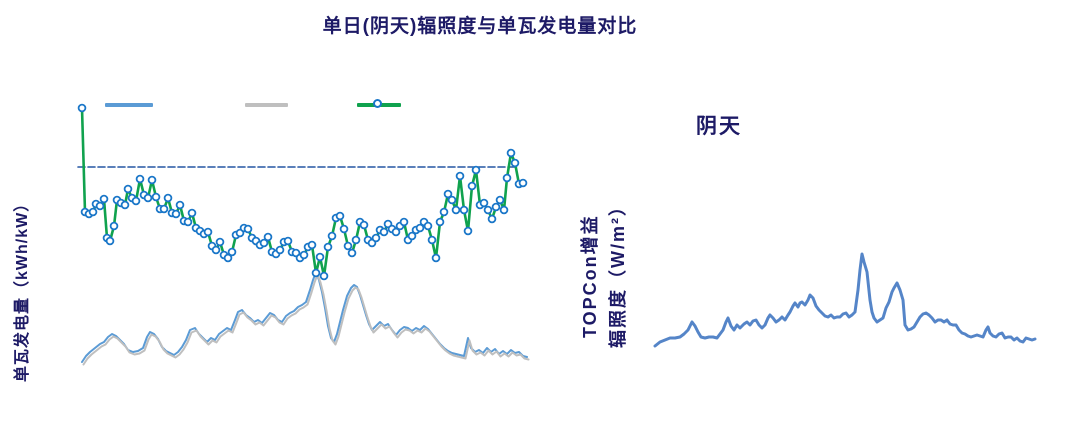 The image size is (1080, 426). What do you see at coordinates (129, 105) in the screenshot?
I see `legend-swatch-blue-line` at bounding box center [129, 105].